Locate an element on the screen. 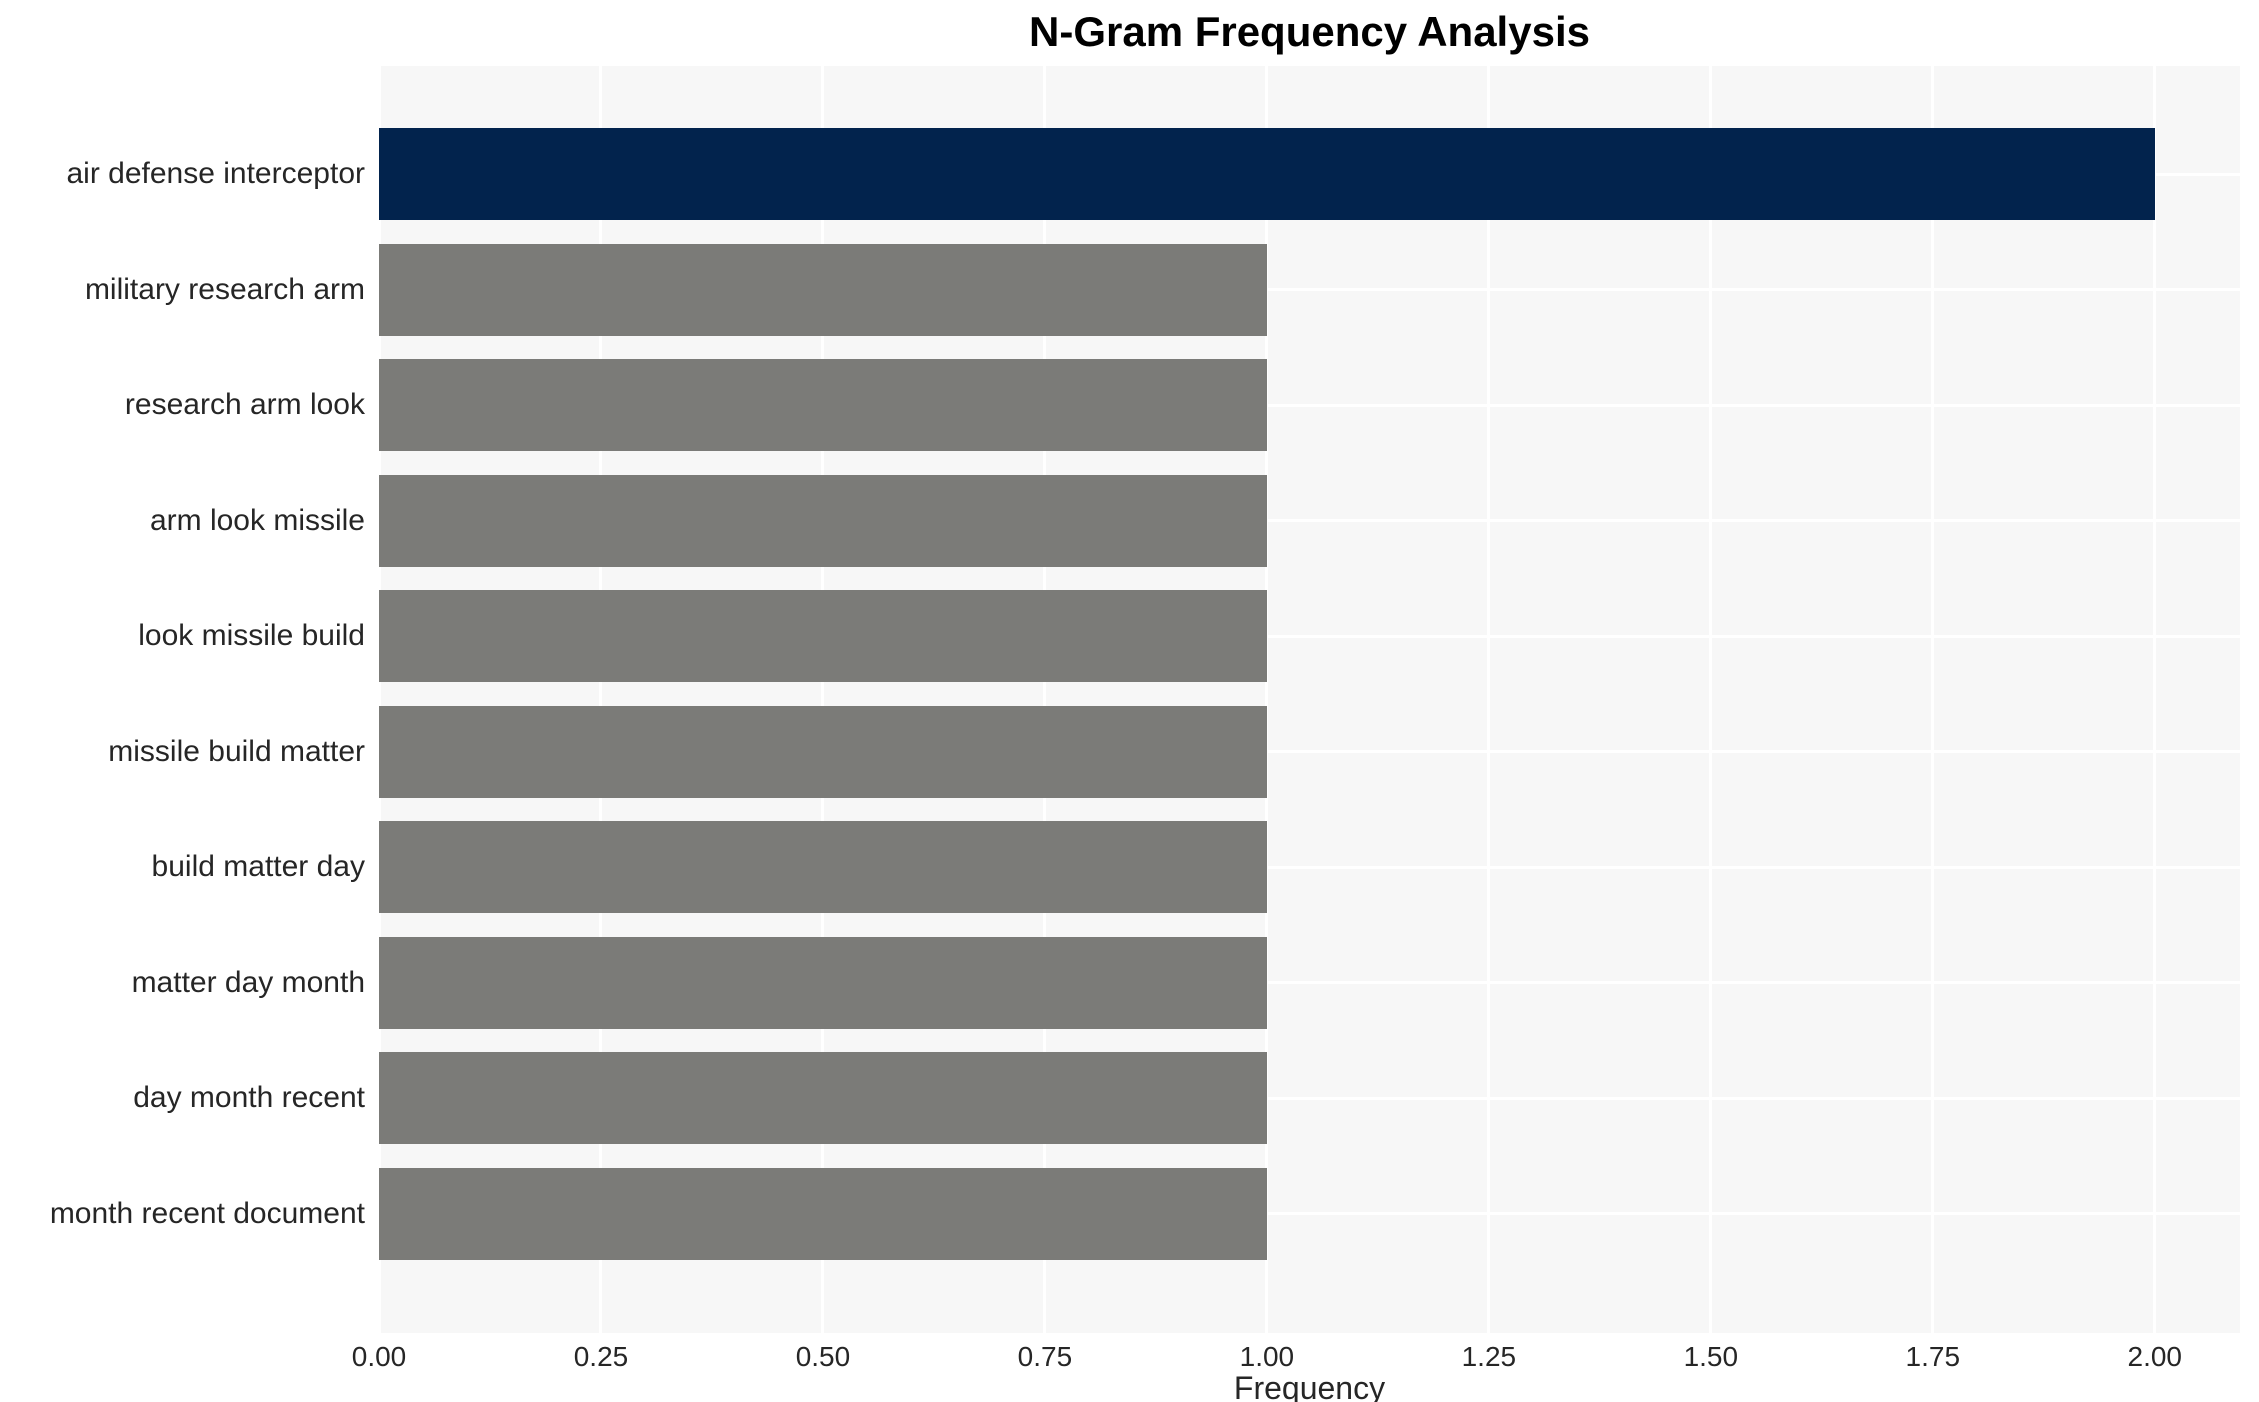 Image resolution: width=2259 pixels, height=1402 pixels. x-tick-label: 1.25 is located at coordinates (1489, 1356).